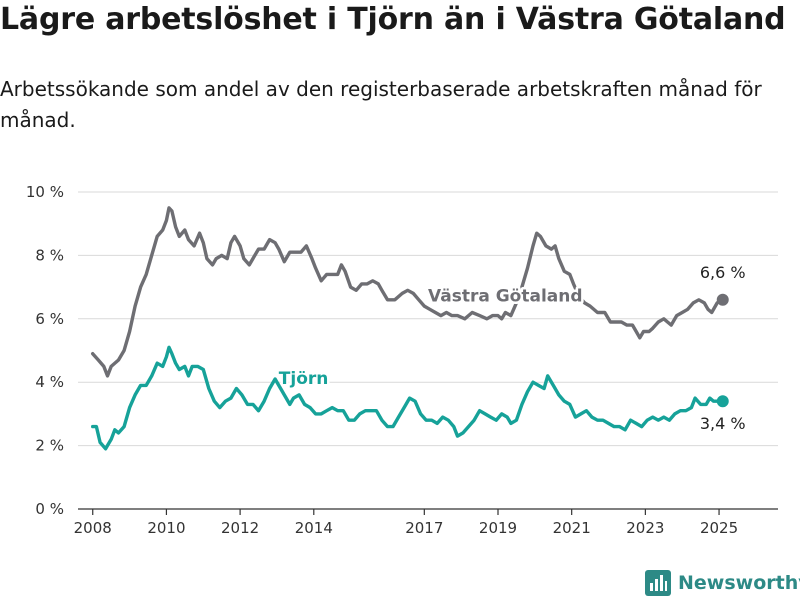  What do you see at coordinates (304, 379) in the screenshot?
I see `series-name-label: Tjörn` at bounding box center [304, 379].